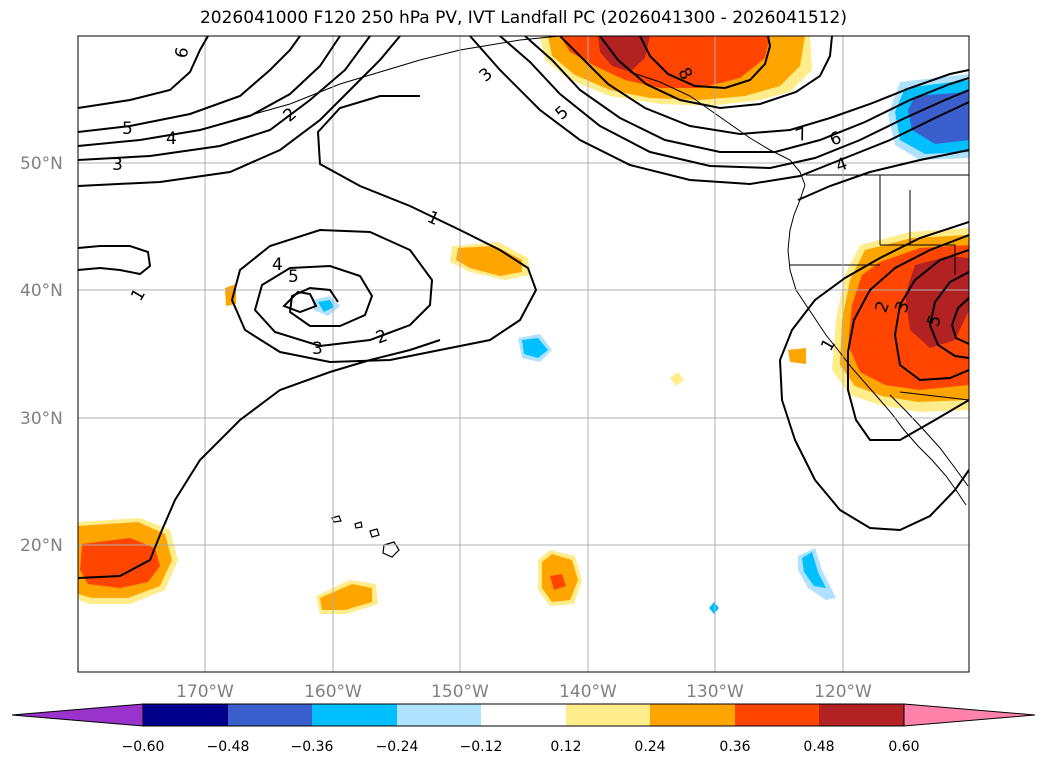 This screenshot has width=1047, height=765. What do you see at coordinates (183, 53) in the screenshot?
I see `contour-label-6: 6` at bounding box center [183, 53].